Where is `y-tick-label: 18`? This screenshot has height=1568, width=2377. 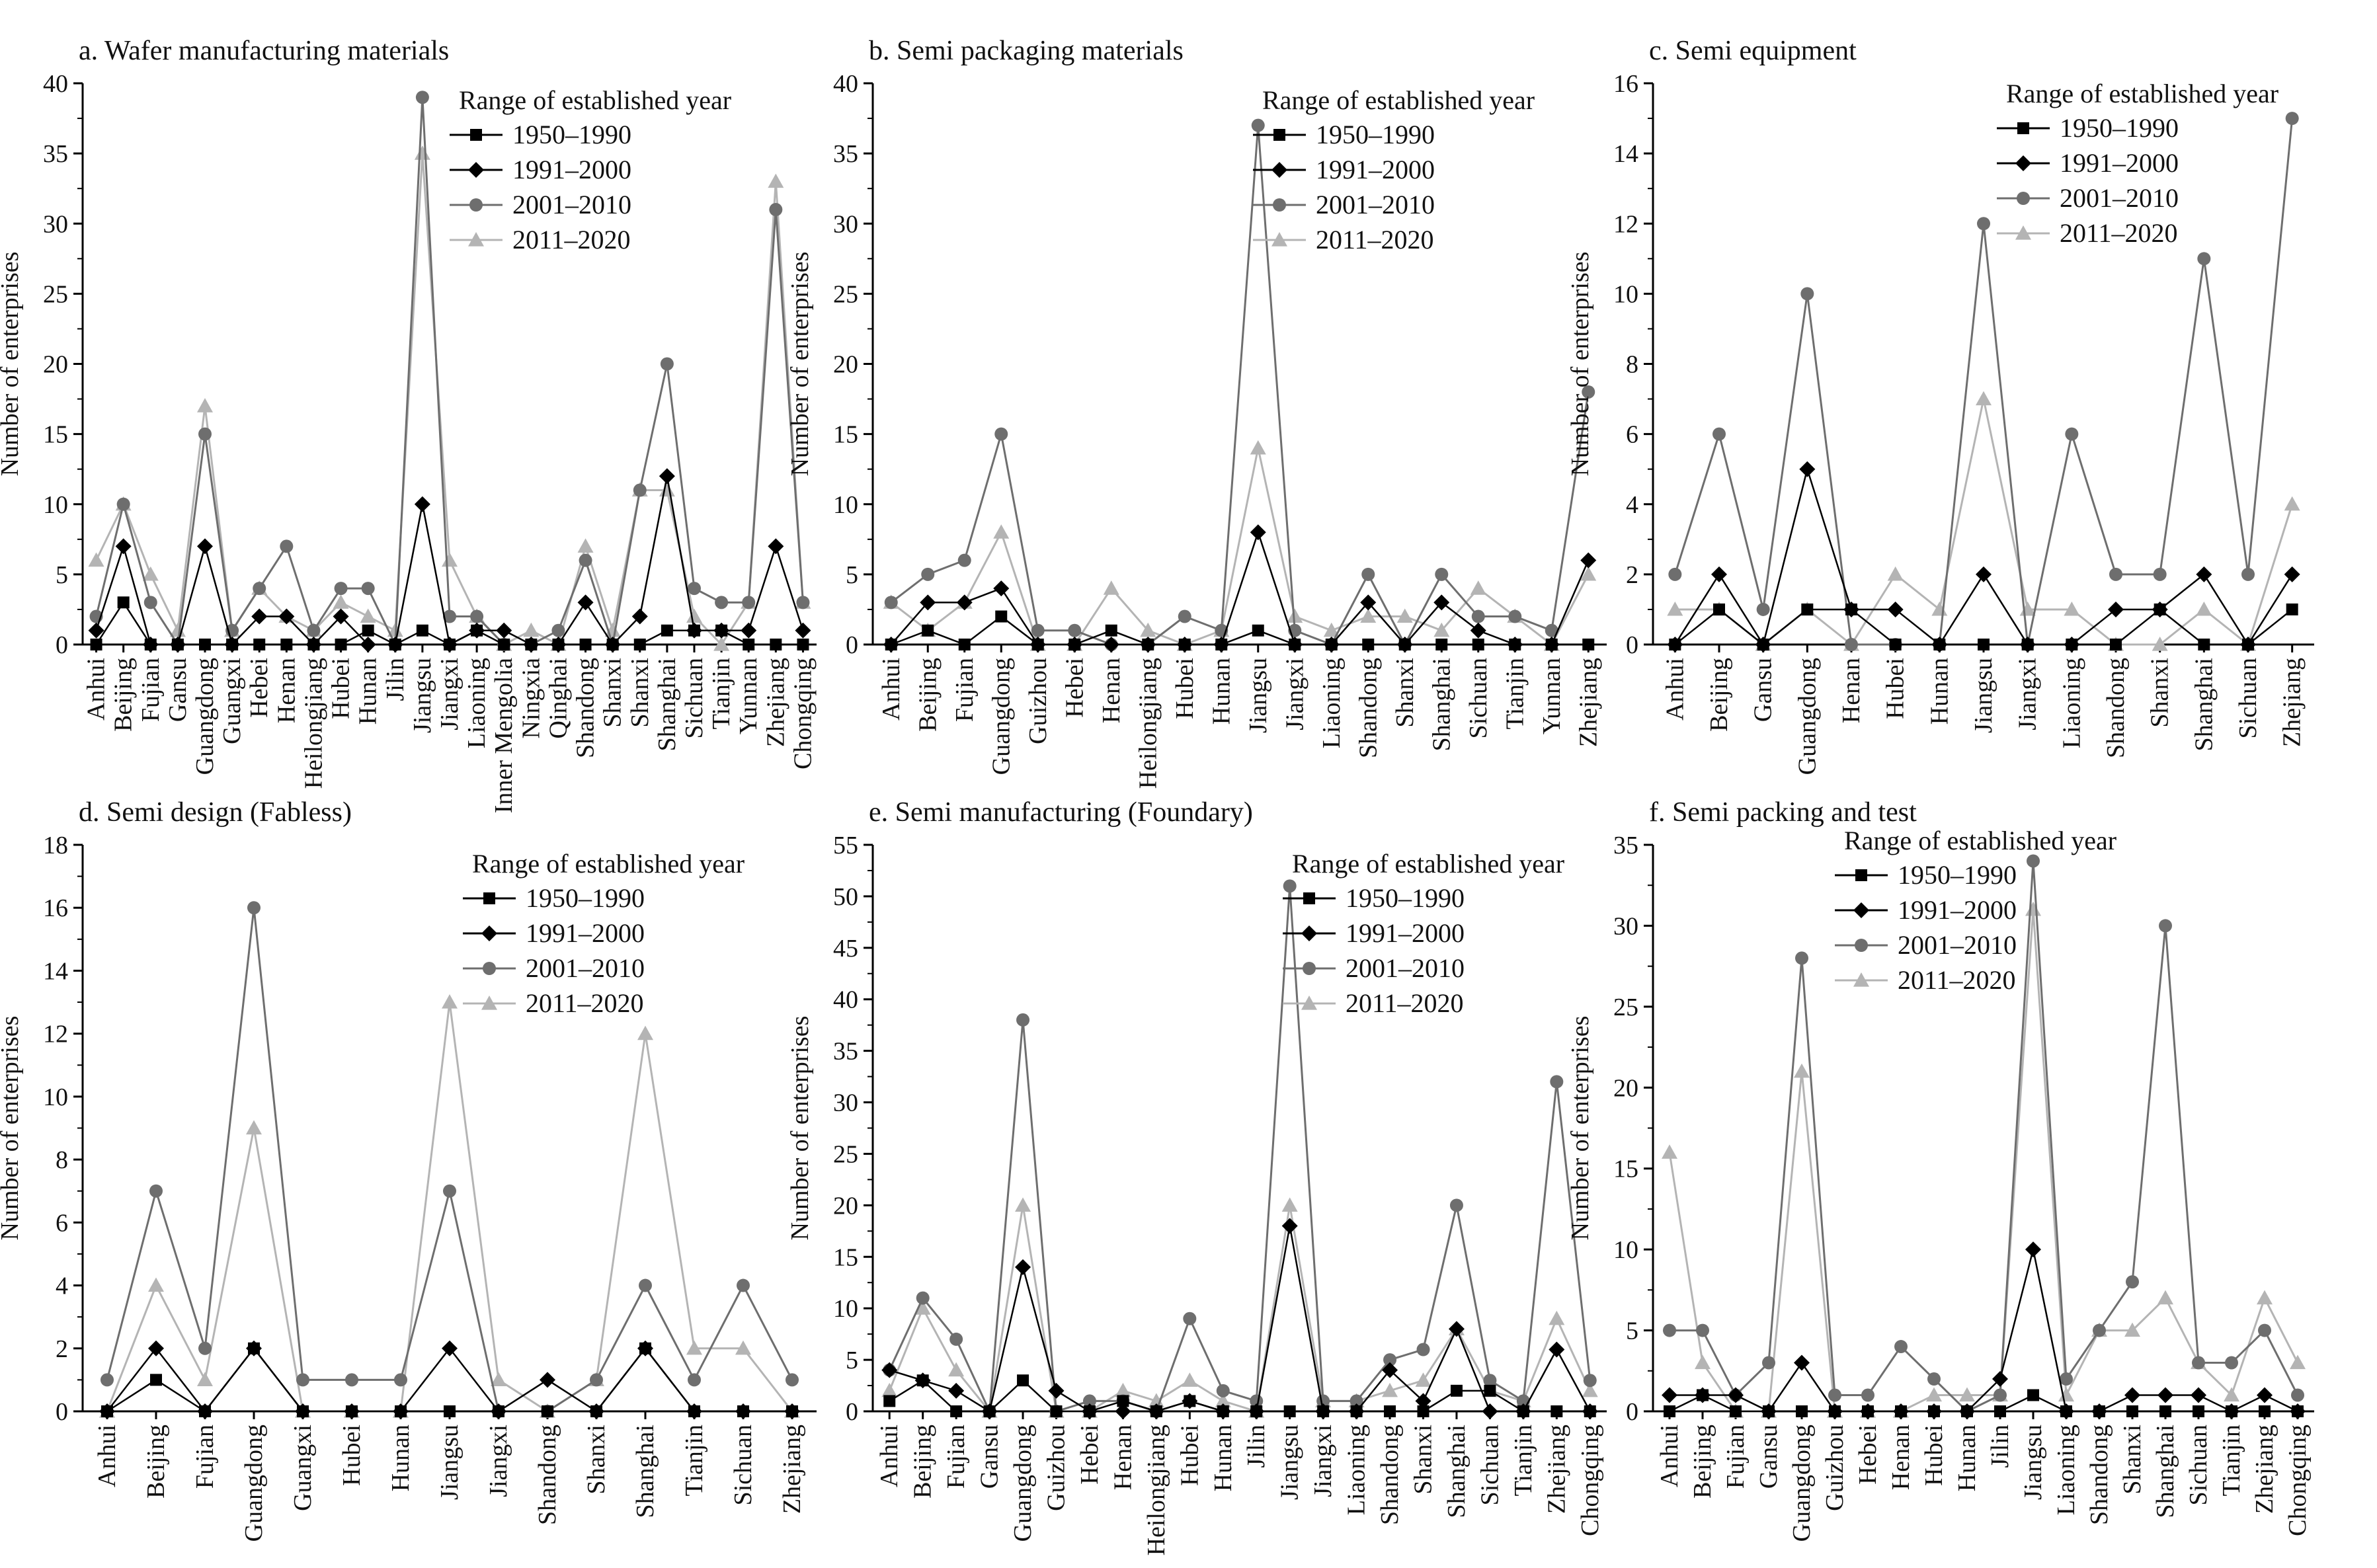
y-tick-label: 18 is located at coordinates (55, 845).